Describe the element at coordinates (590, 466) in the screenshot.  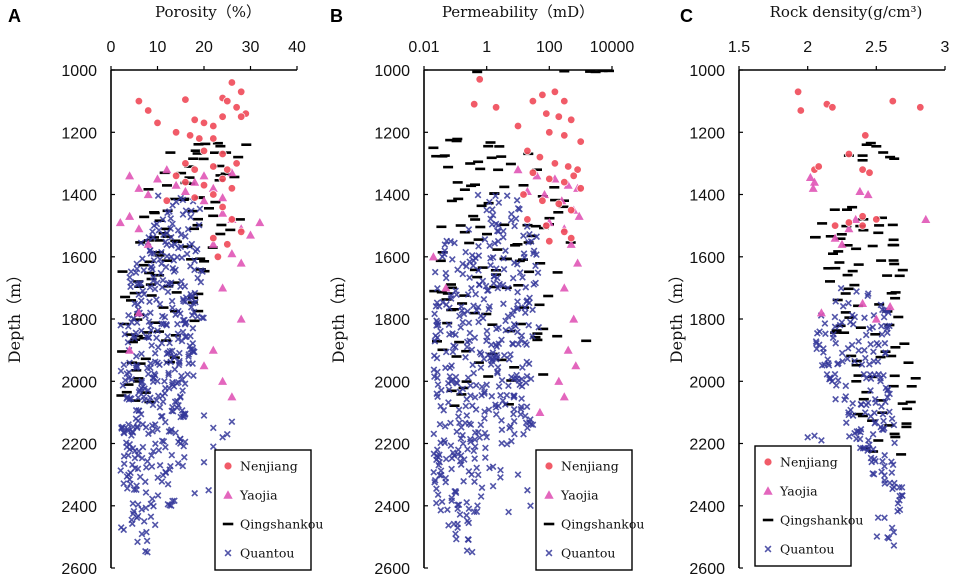
I see `legend-label-nenjiang: Nenjiang` at that location.